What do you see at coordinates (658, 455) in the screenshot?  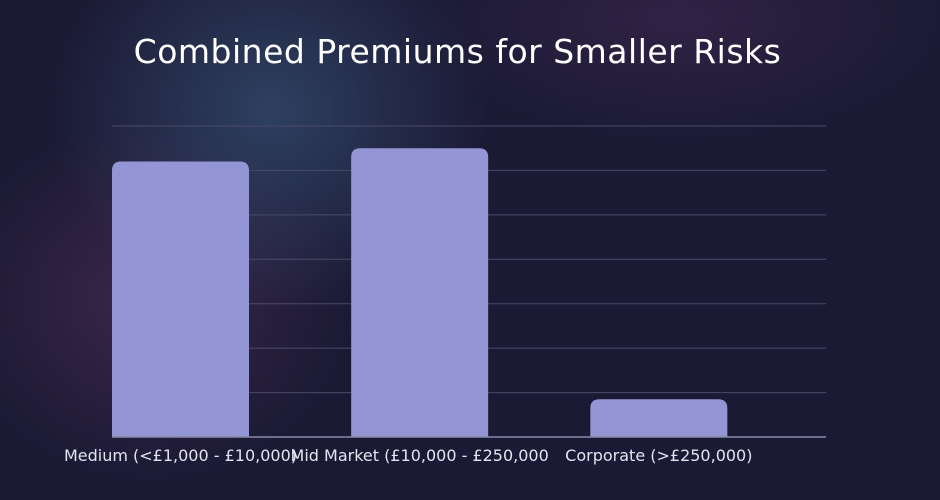 I see `x-tick-label: Corporate (>£250,000)` at bounding box center [658, 455].